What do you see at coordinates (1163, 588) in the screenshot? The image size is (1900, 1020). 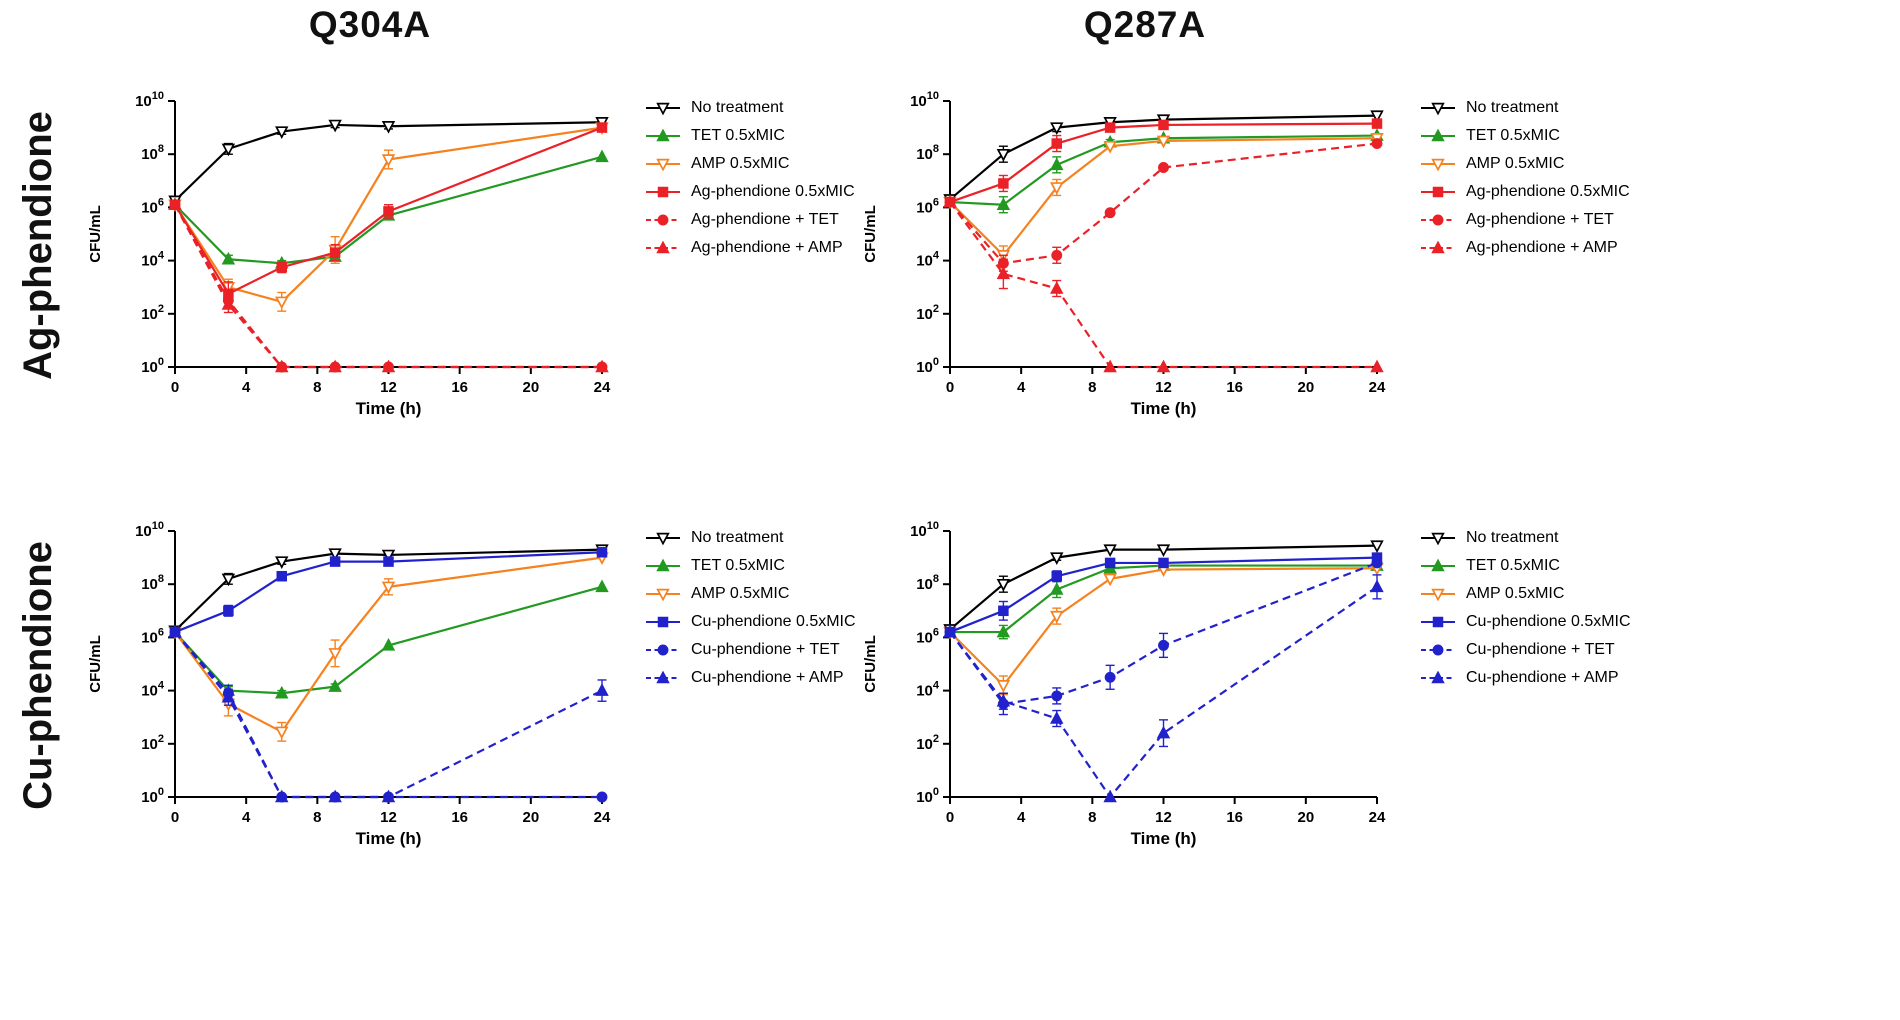 I see `series-no-treatment` at bounding box center [1163, 588].